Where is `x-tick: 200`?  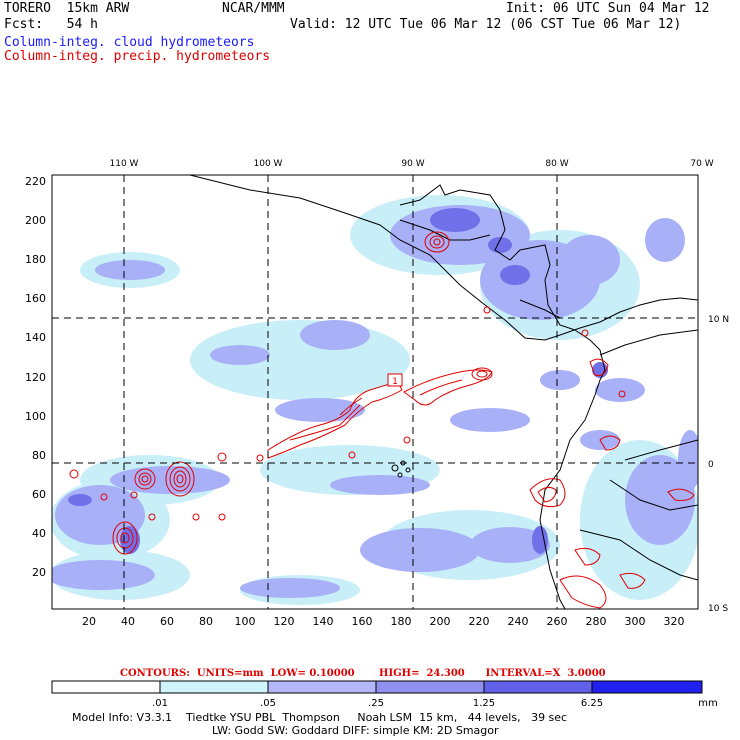 x-tick: 200 is located at coordinates (440, 621).